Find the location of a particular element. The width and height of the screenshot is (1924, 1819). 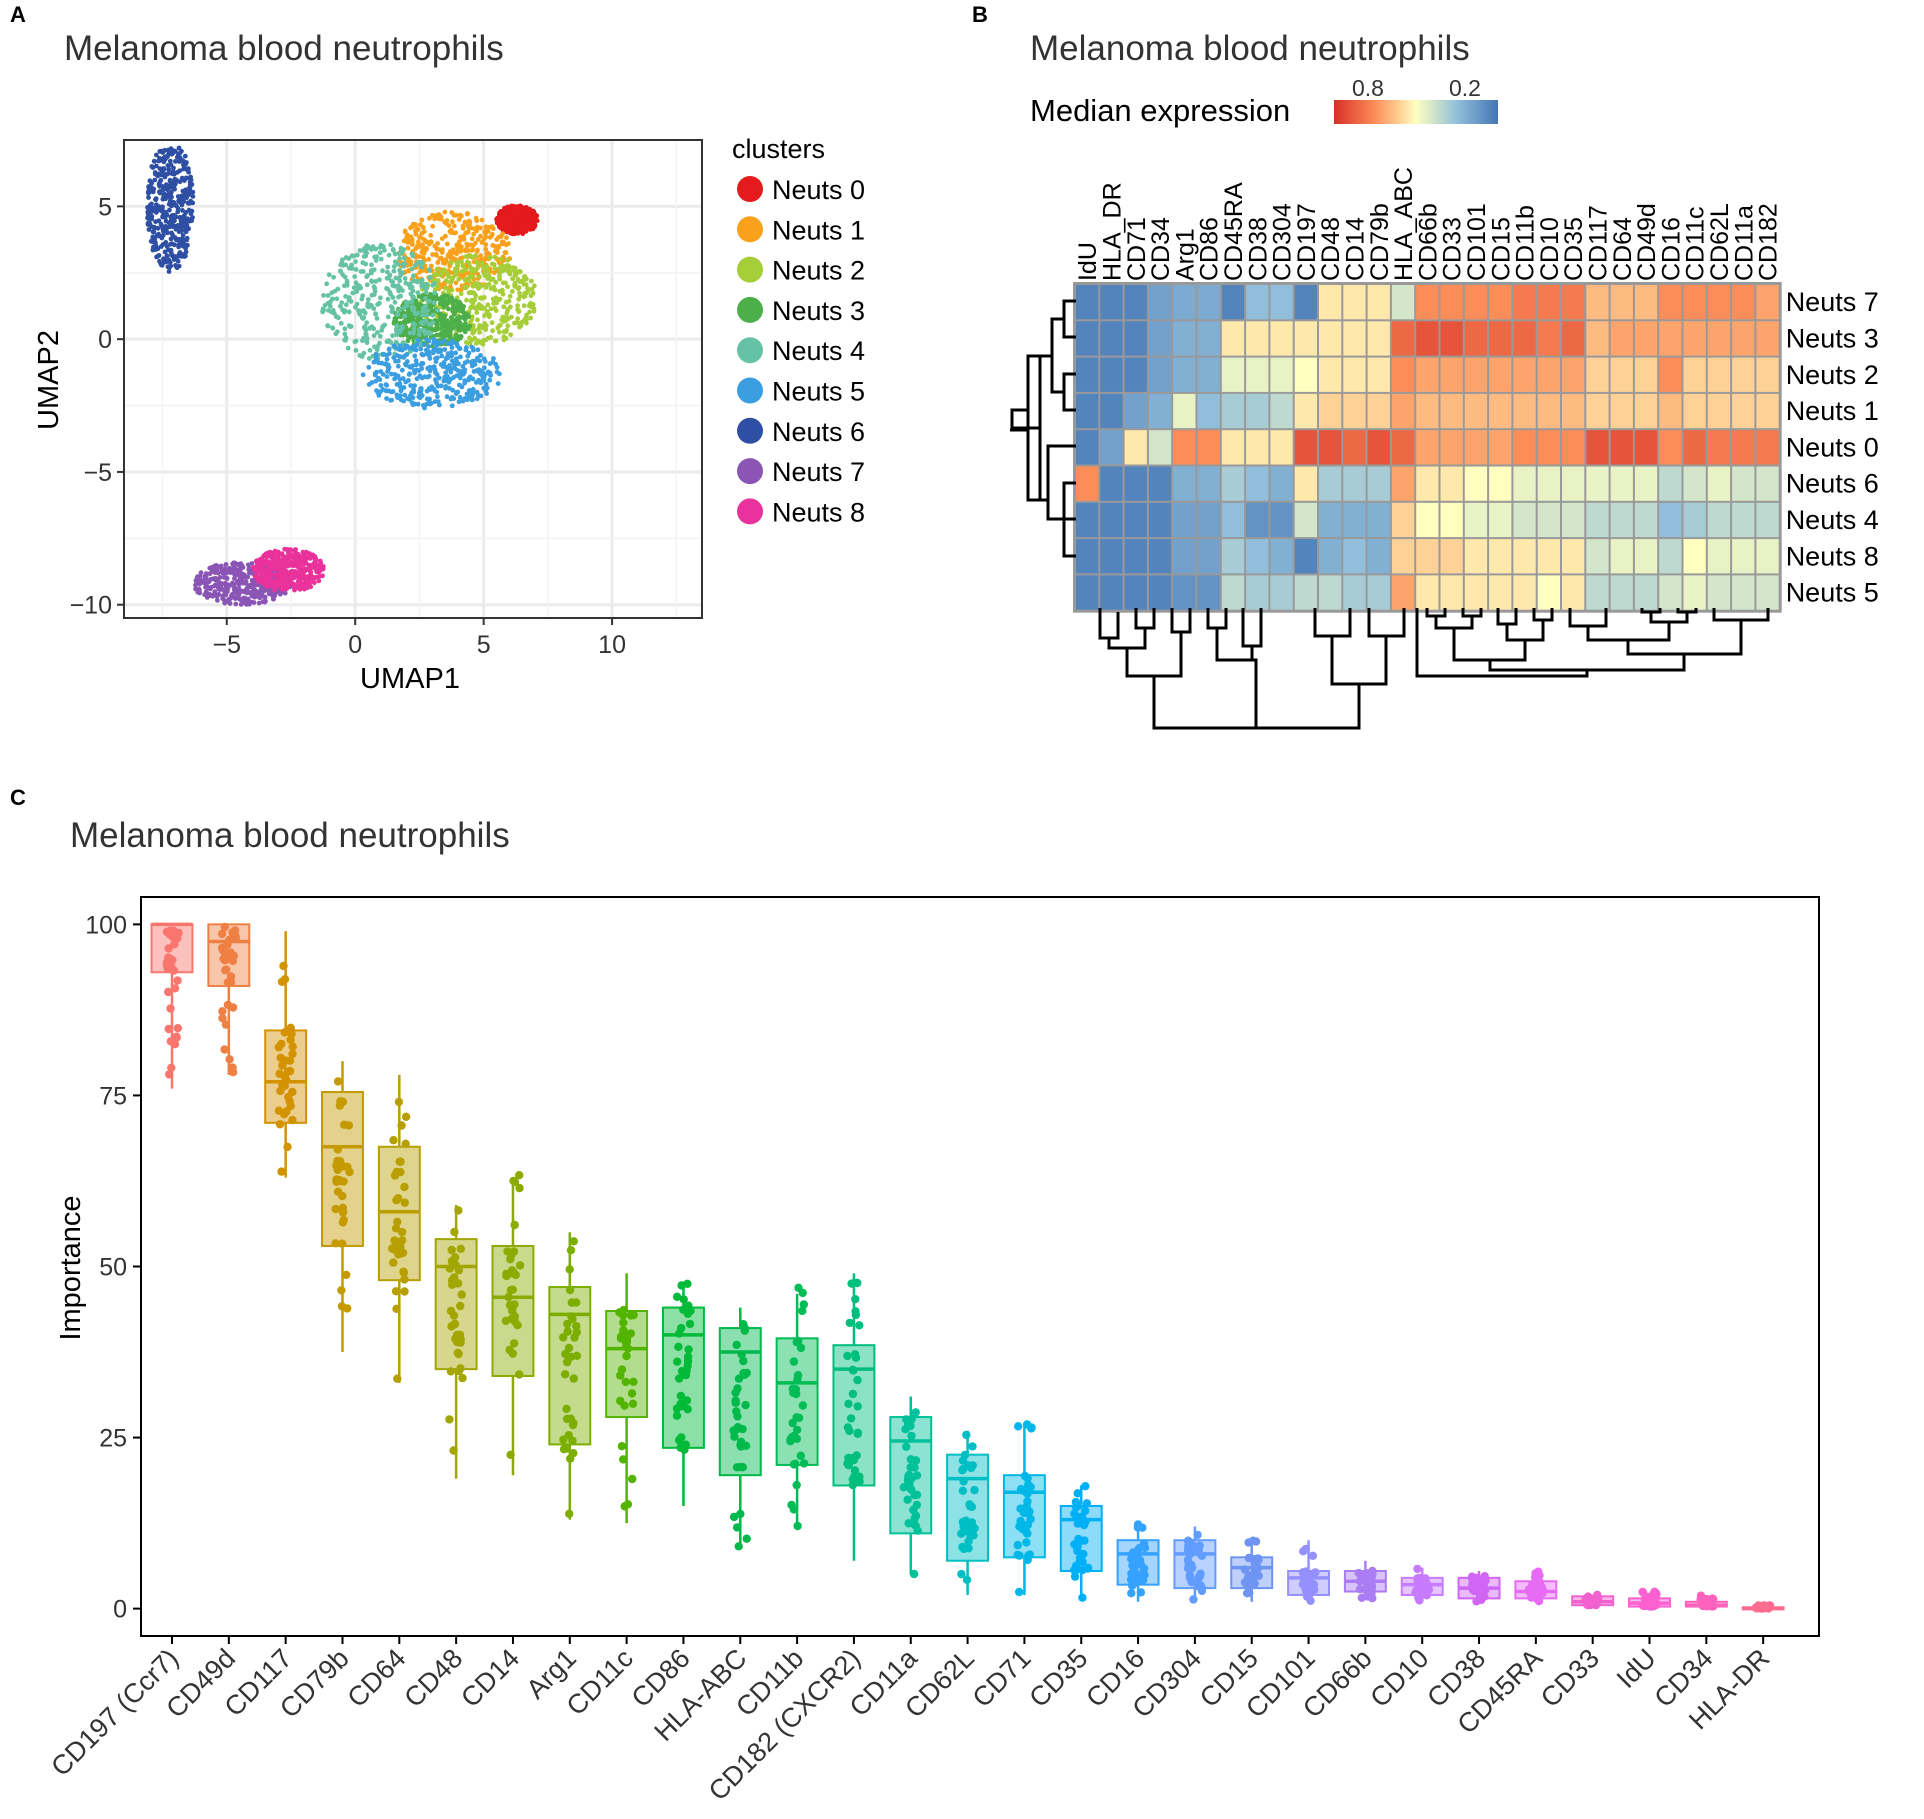

heatmap-row-label: Neuts 6 is located at coordinates (1832, 484).